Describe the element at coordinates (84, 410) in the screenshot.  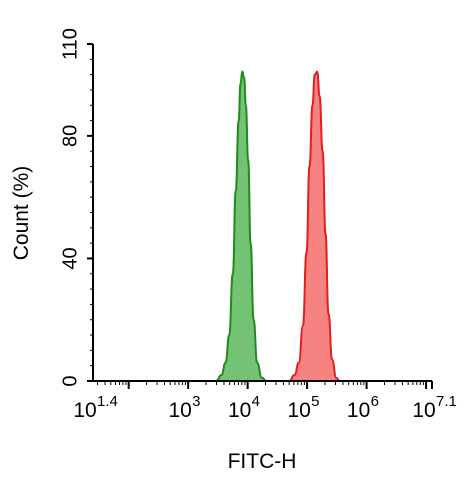
I see `x-tick-label-0: 10` at that location.